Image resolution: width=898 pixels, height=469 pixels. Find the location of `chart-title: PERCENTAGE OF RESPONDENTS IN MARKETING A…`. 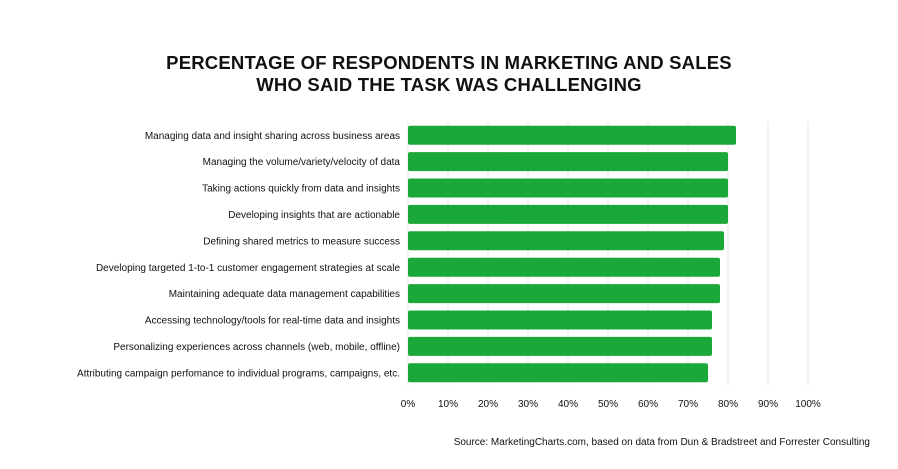

chart-title: PERCENTAGE OF RESPONDENTS IN MARKETING A… is located at coordinates (449, 74).